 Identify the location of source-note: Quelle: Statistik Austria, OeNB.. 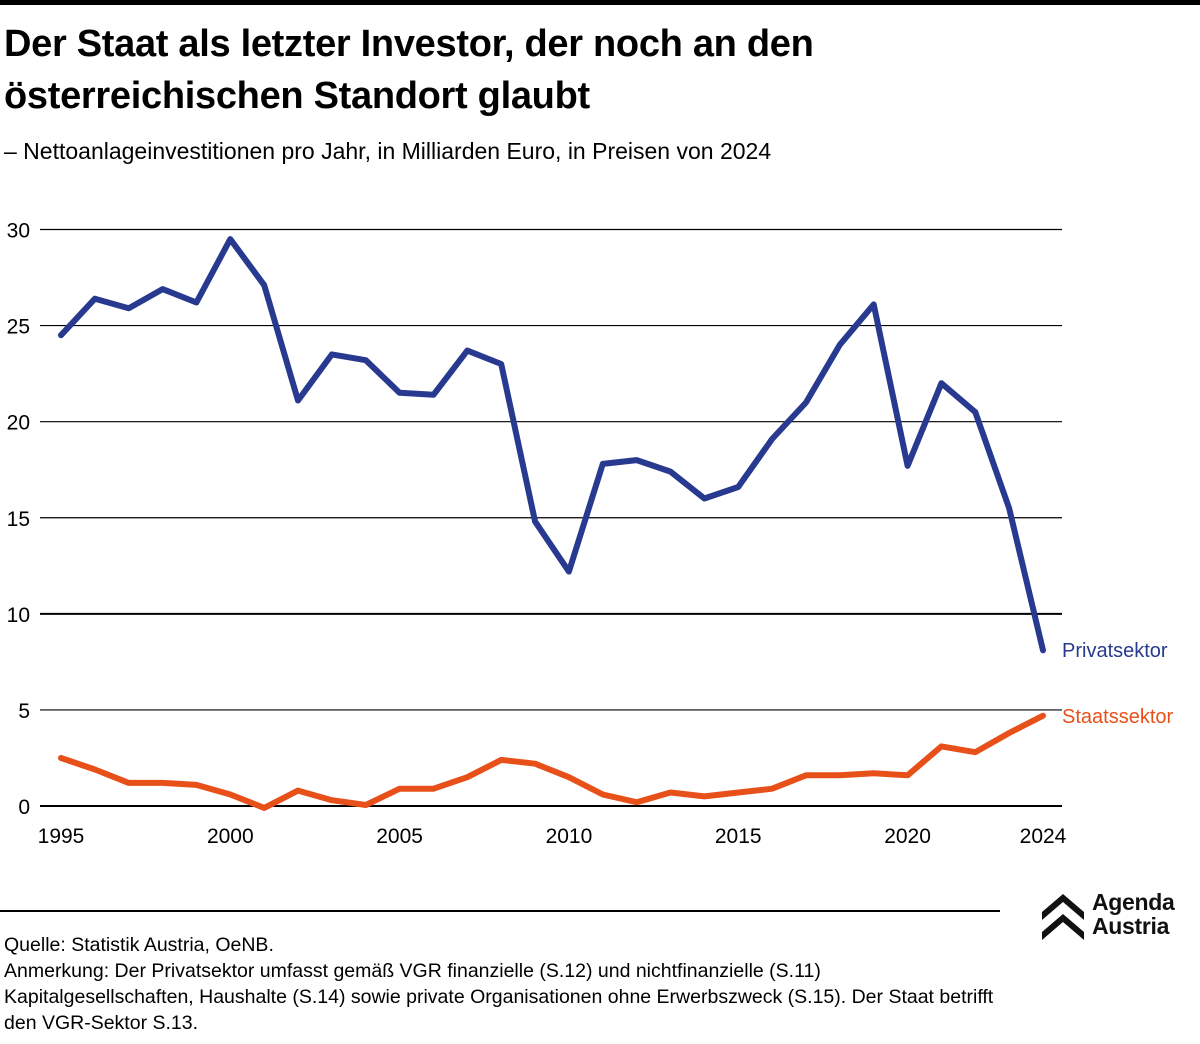
(139, 945).